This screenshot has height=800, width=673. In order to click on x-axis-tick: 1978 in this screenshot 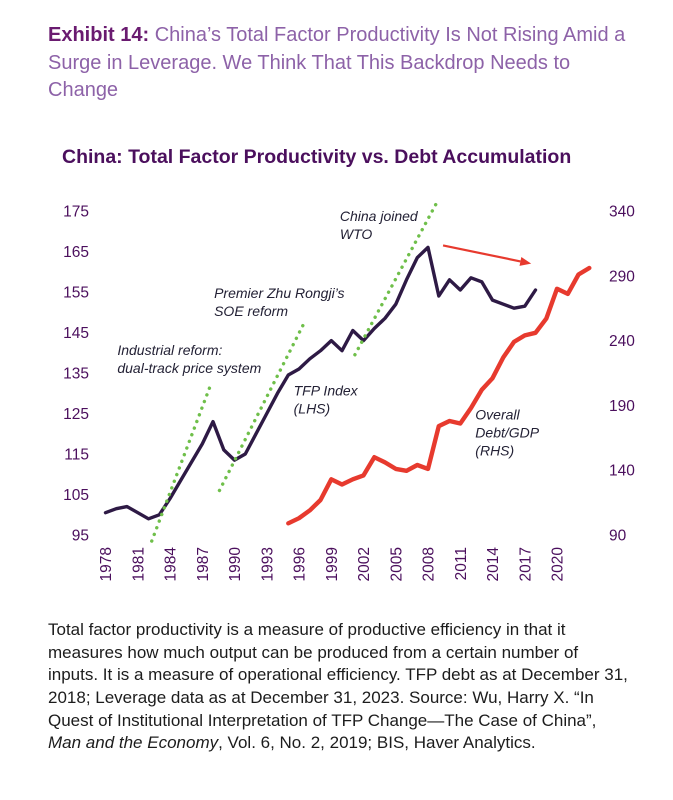, I will do `click(106, 564)`.